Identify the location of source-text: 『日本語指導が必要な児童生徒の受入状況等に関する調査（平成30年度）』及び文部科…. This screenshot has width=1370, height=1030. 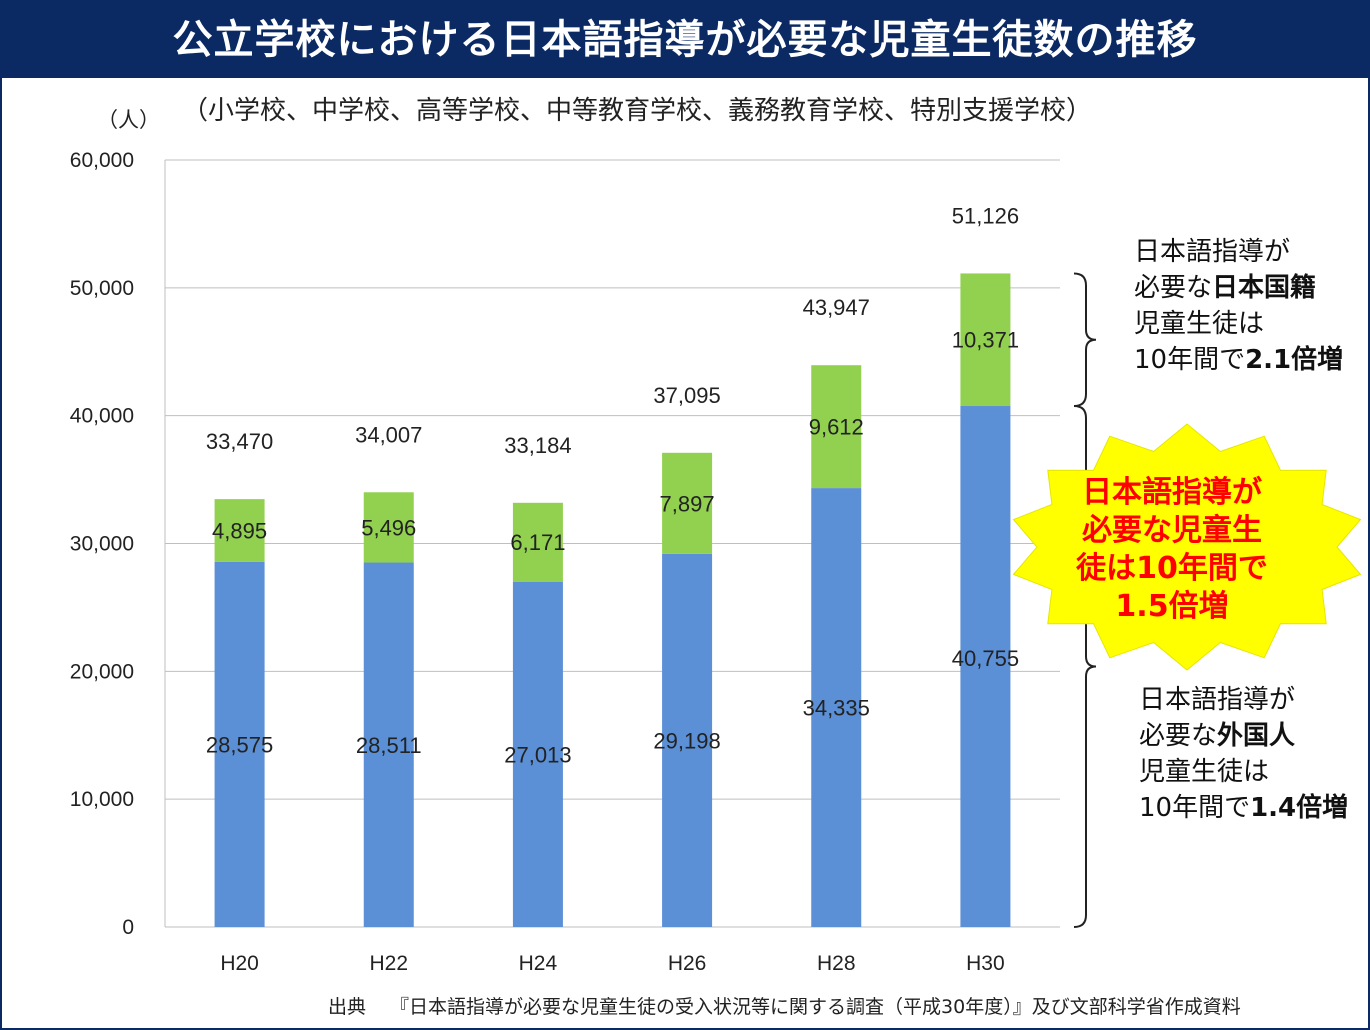
(815, 1007).